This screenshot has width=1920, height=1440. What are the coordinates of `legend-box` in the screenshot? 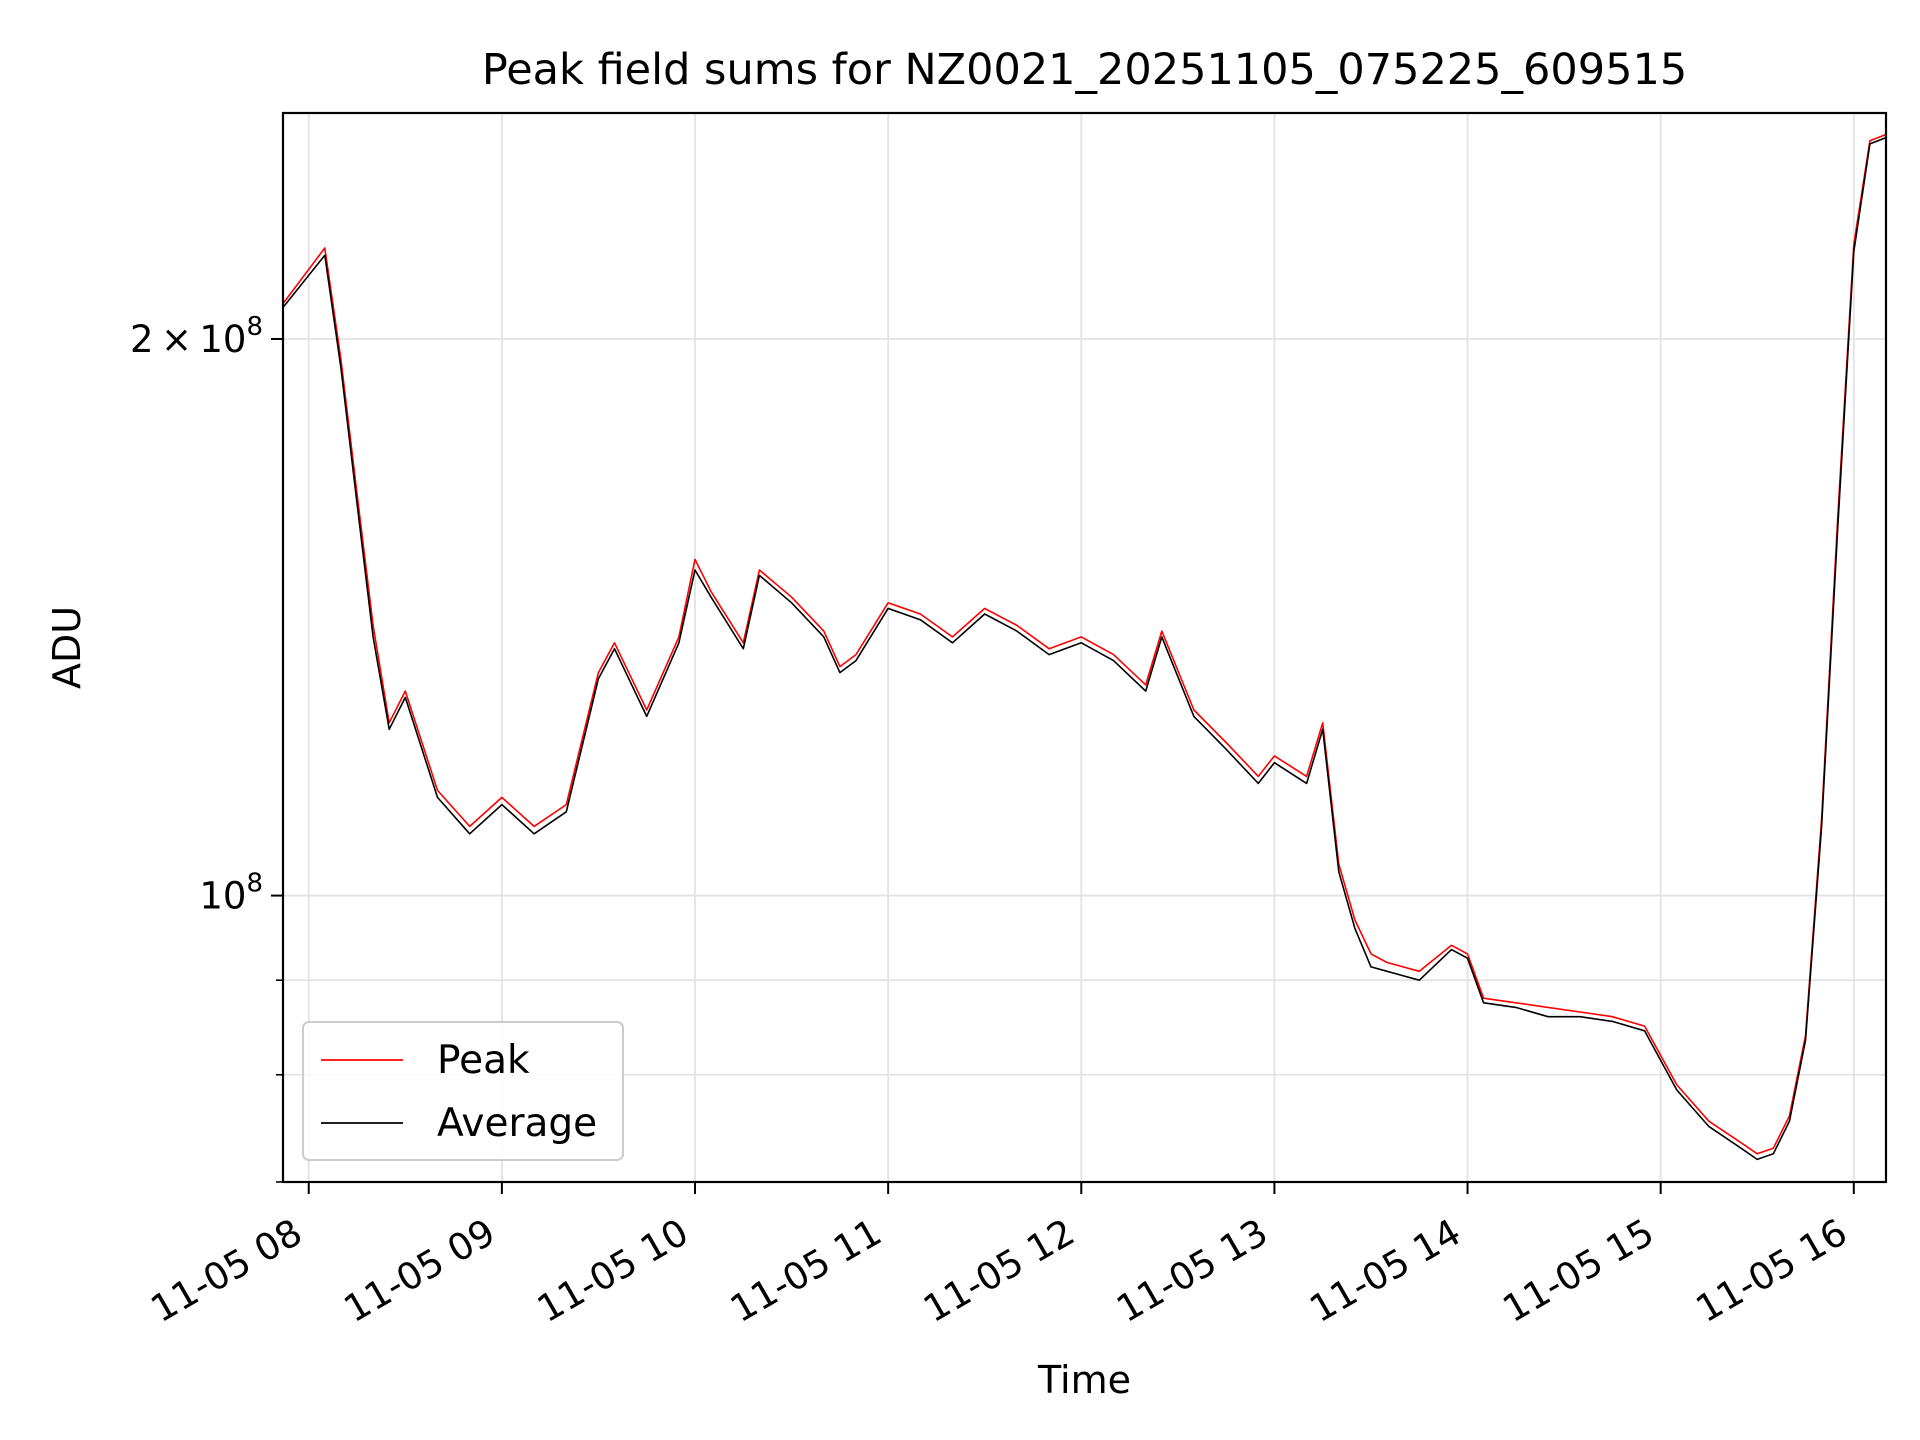 It's located at (463, 1091).